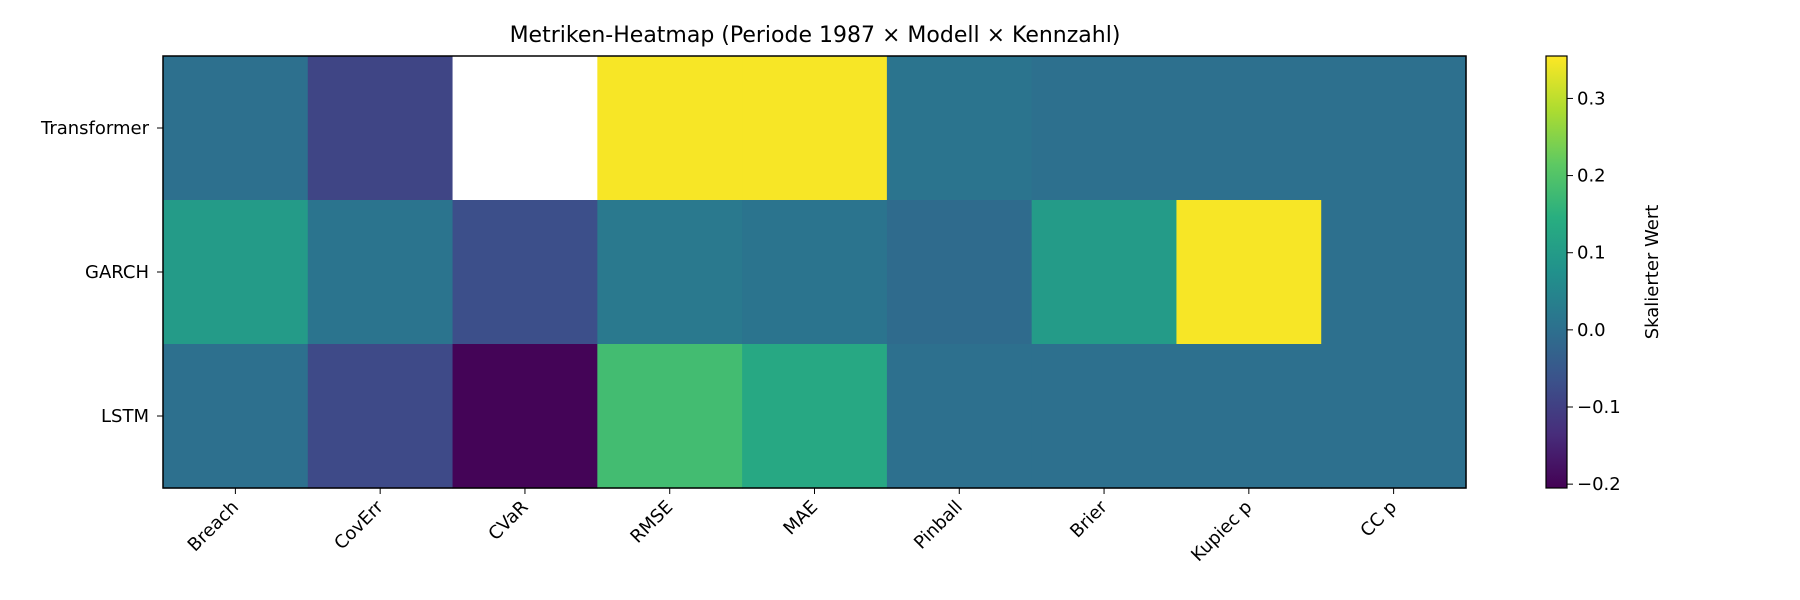 The image size is (1800, 600). I want to click on colorbar-tick-label: 0.0, so click(1591, 330).